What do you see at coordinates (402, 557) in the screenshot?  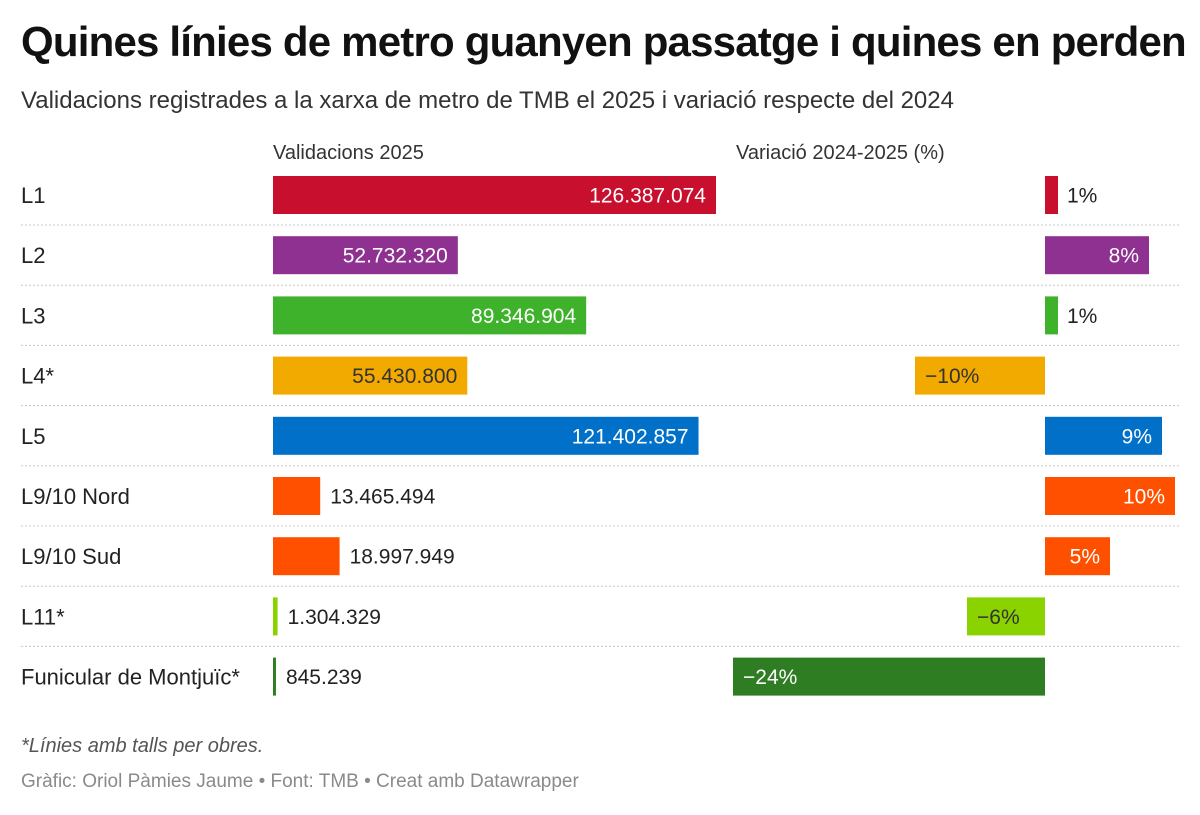 I see `validations-value-label: 18.997.949` at bounding box center [402, 557].